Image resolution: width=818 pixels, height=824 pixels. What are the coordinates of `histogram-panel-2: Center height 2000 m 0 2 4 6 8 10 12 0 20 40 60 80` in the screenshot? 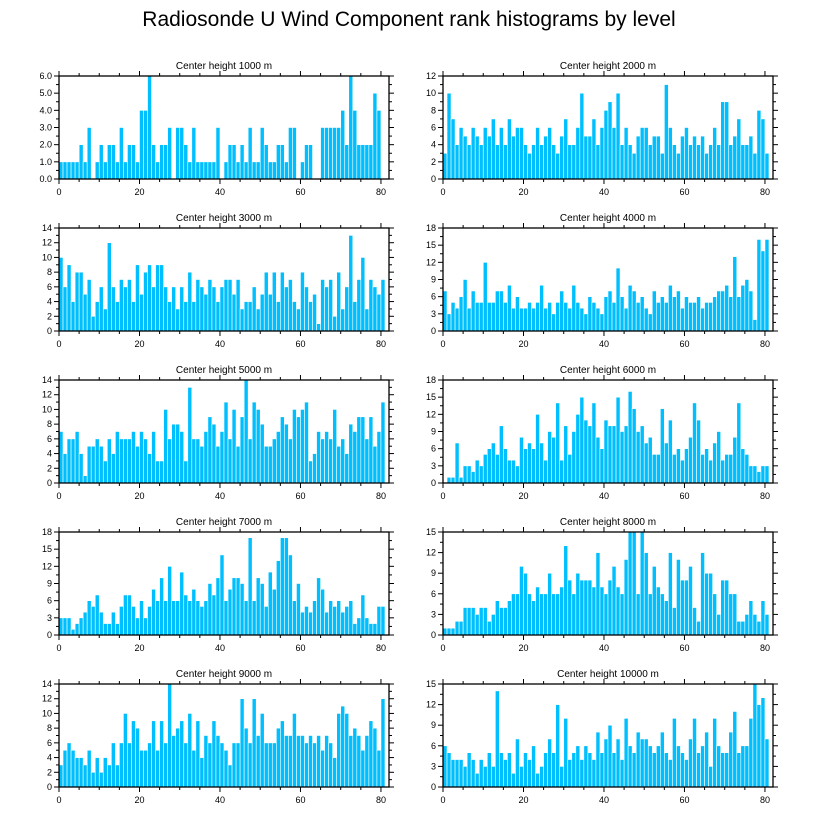 It's located at (602, 129).